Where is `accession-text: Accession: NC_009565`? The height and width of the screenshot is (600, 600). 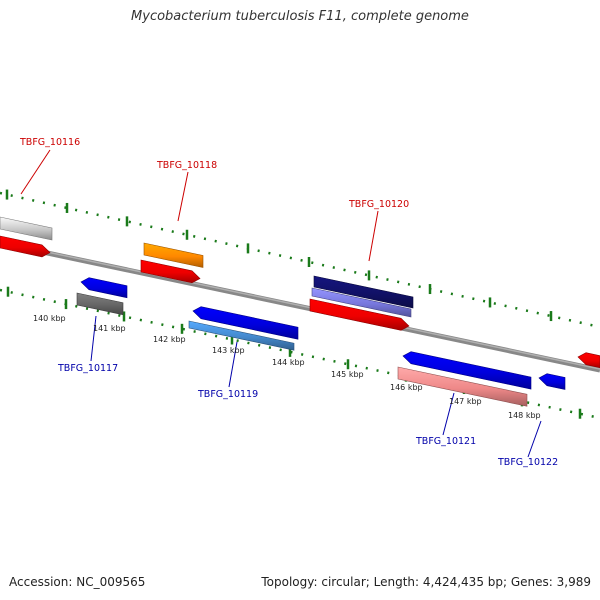 accession-text: Accession: NC_009565 is located at coordinates (77, 582).